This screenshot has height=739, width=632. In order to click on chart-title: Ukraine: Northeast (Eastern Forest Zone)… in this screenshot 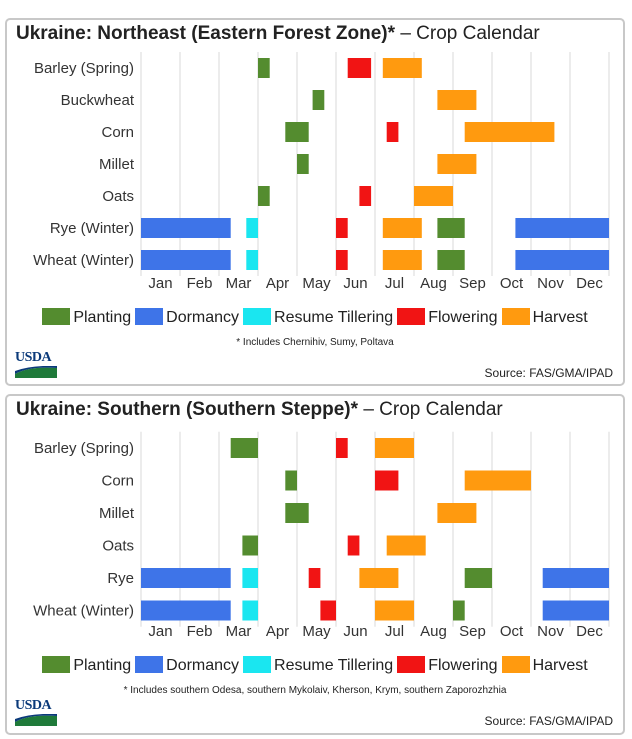, I will do `click(278, 34)`.